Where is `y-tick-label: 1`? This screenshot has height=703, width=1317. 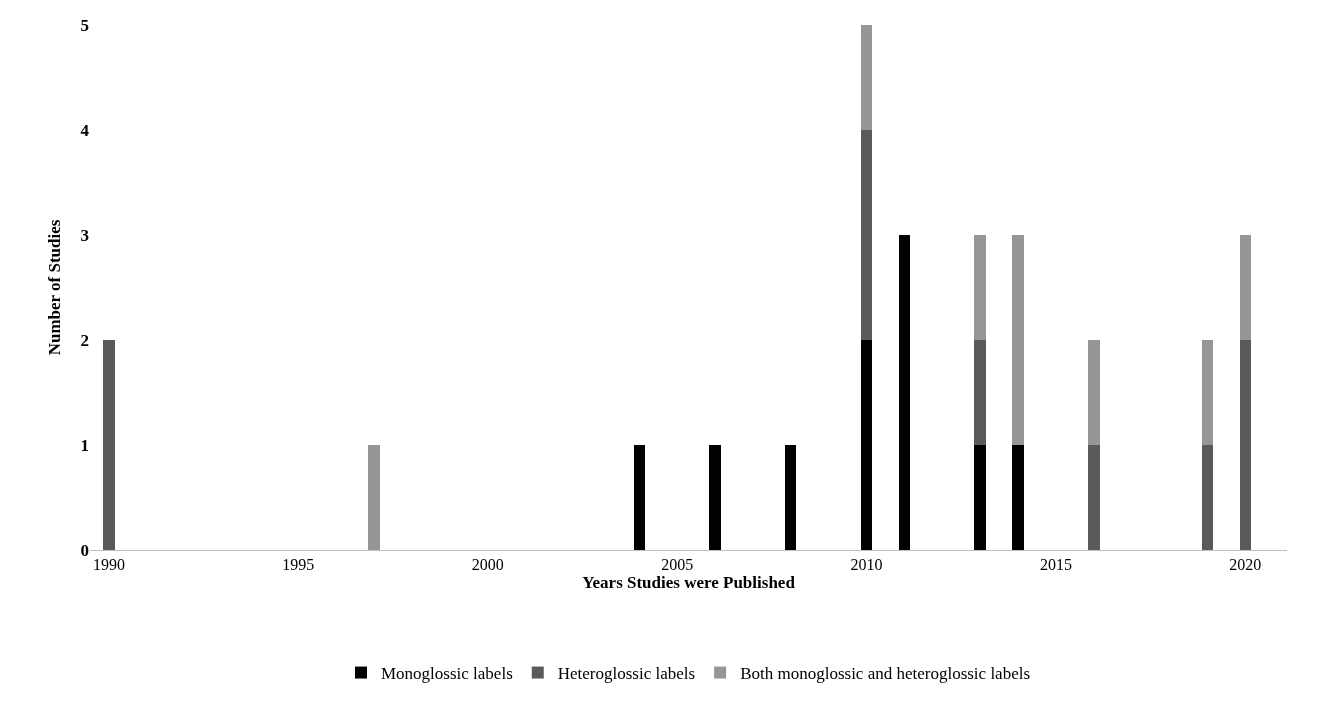
y-tick-label: 1 is located at coordinates (84, 445).